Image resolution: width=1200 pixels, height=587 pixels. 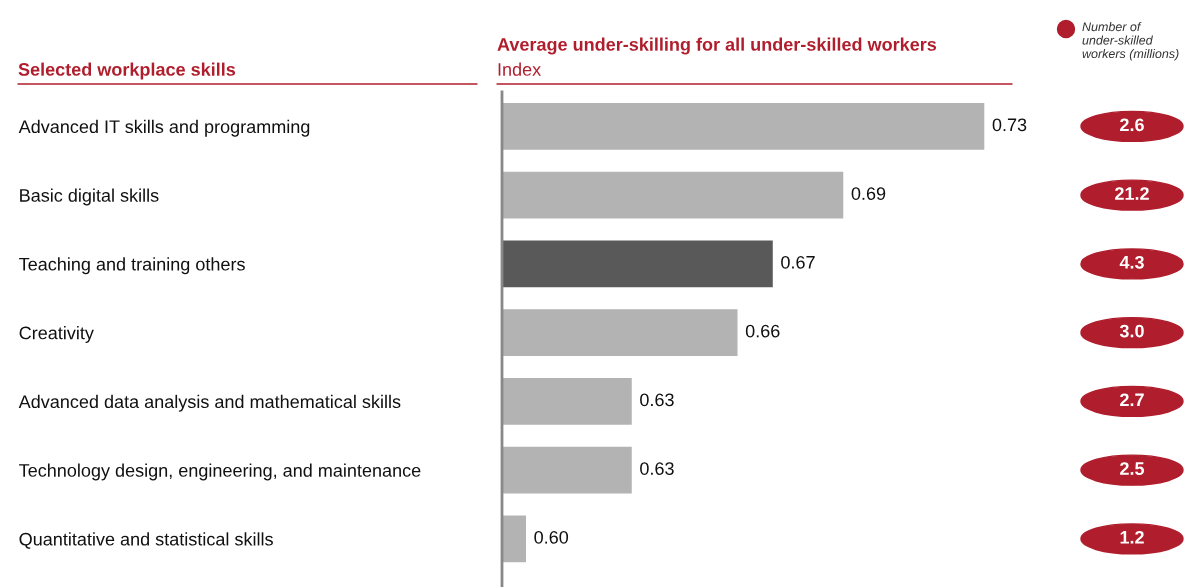 What do you see at coordinates (717, 46) in the screenshot?
I see `chart-title: Average under-skilling for all under-skilled workers` at bounding box center [717, 46].